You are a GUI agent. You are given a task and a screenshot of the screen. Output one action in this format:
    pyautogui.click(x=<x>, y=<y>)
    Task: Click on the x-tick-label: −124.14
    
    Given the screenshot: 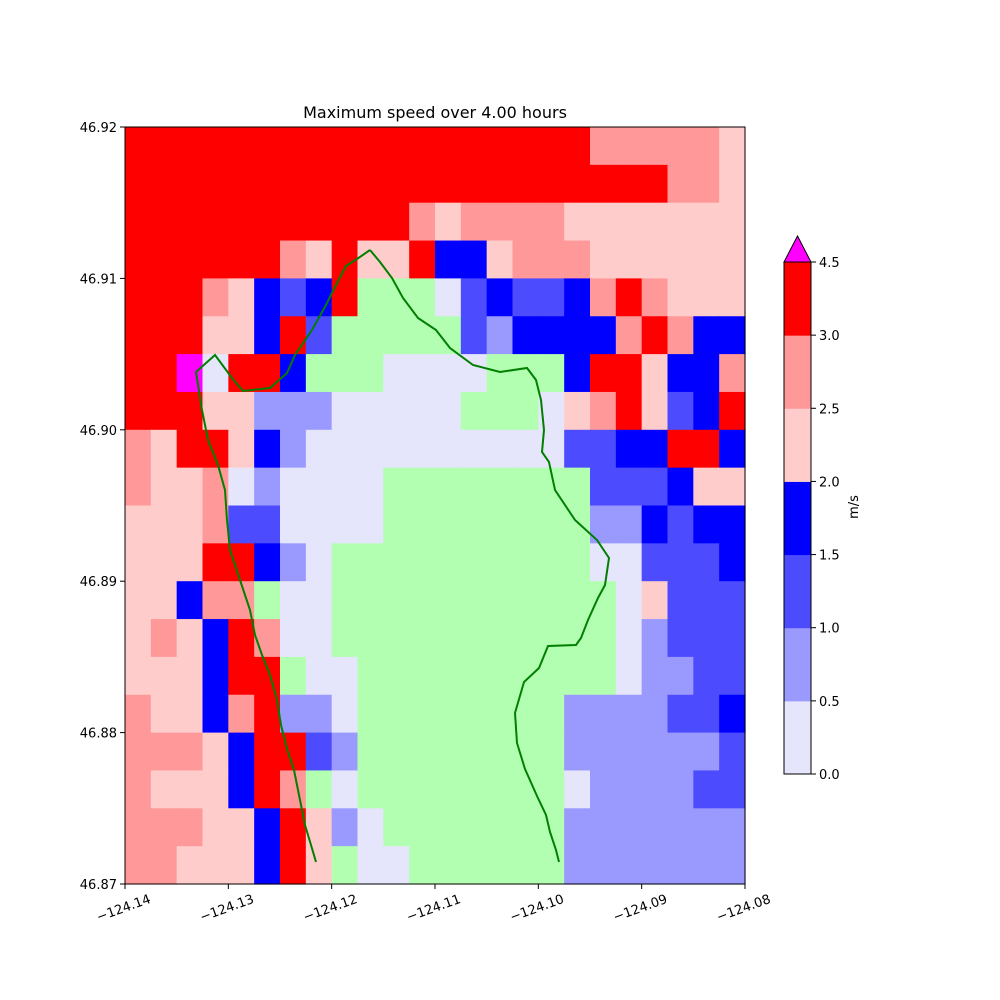 What is the action you would take?
    pyautogui.click(x=124, y=908)
    